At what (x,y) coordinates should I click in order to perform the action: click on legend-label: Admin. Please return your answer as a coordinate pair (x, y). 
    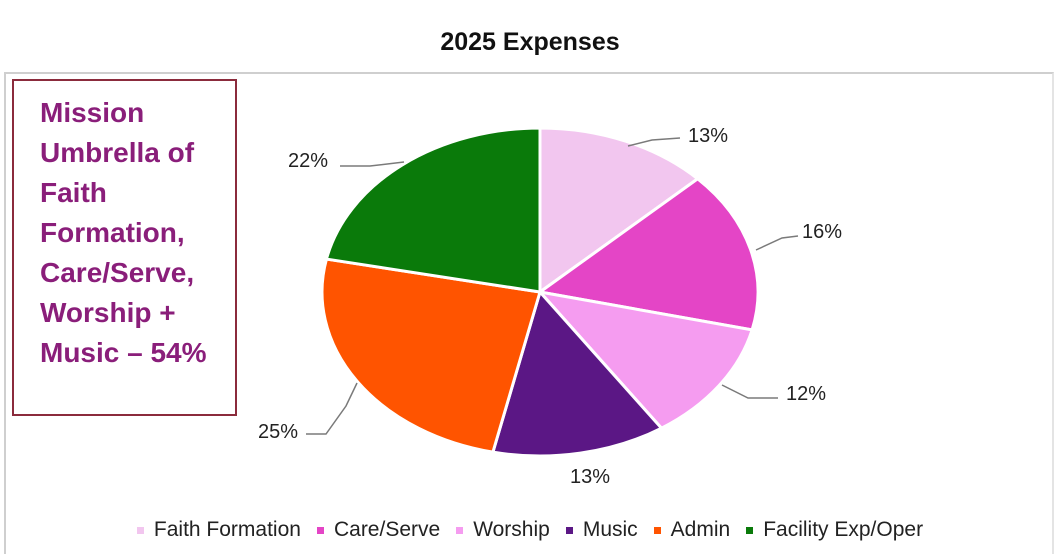
    Looking at the image, I should click on (700, 529).